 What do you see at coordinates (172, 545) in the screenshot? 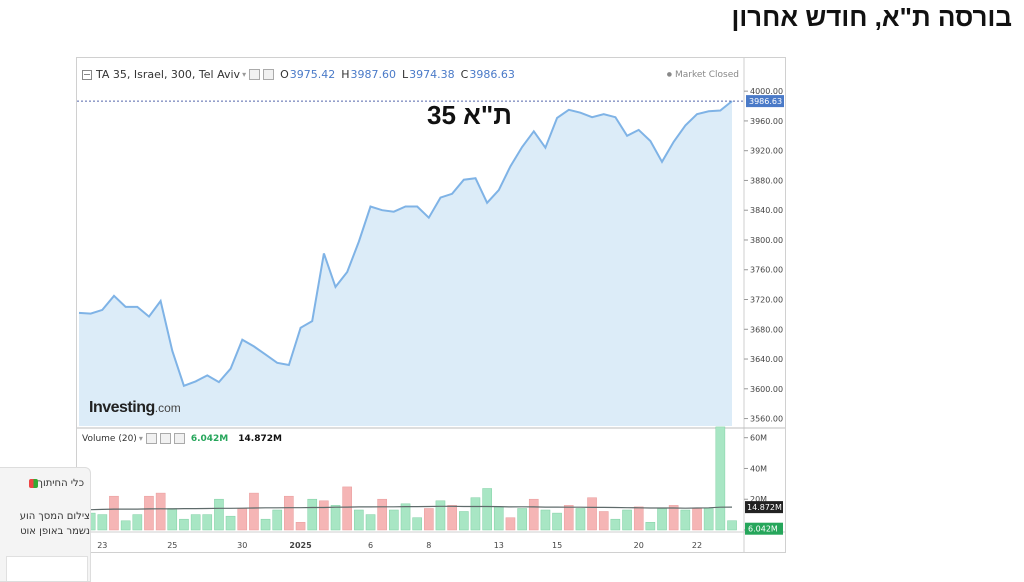
I see `x-tick-label: 25` at bounding box center [172, 545].